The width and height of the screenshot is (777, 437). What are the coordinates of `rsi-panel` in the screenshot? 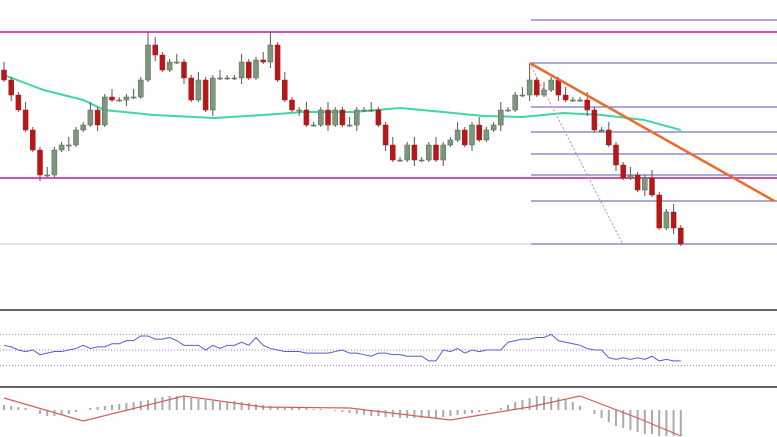 It's located at (388, 350).